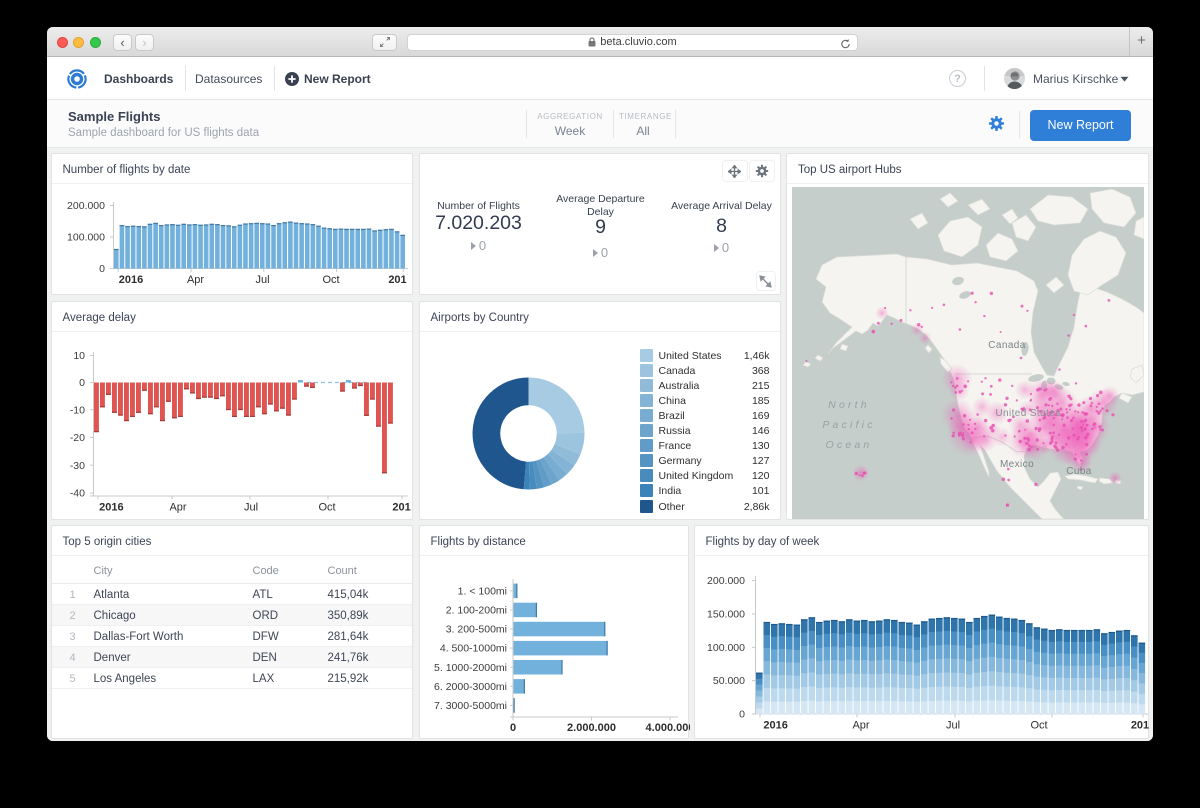 The width and height of the screenshot is (1200, 808). What do you see at coordinates (76, 465) in the screenshot?
I see `svg-text: -30` at bounding box center [76, 465].